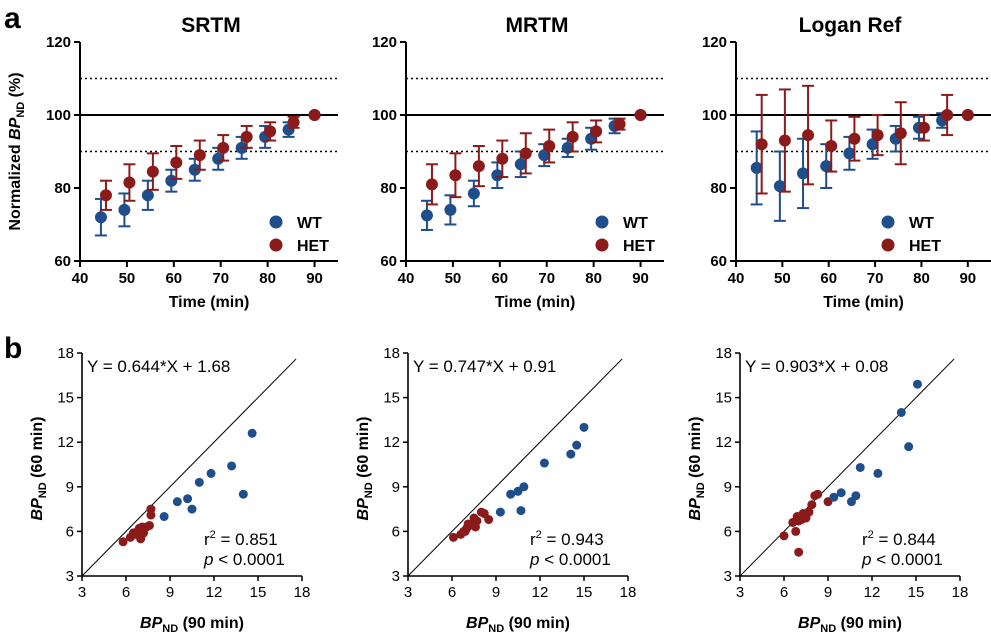 This screenshot has height=634, width=991. What do you see at coordinates (899, 539) in the screenshot?
I see `r-squared: r2 = 0.844` at bounding box center [899, 539].